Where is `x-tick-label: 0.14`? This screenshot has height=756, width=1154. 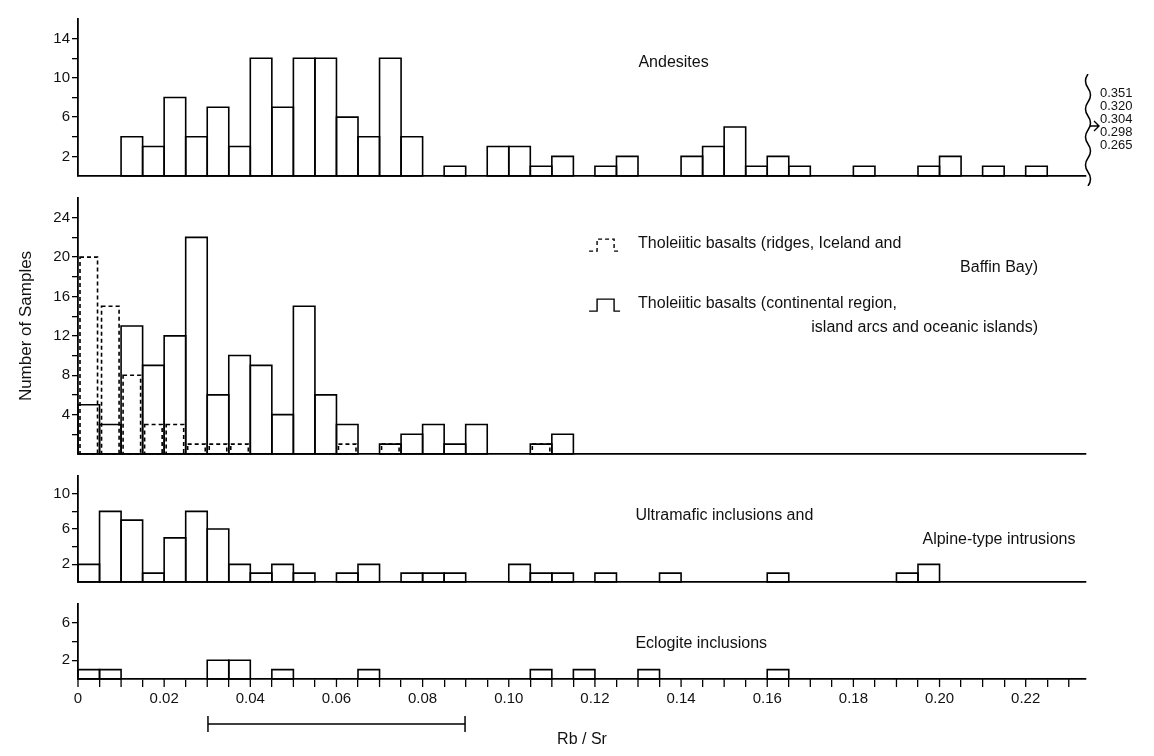 x-tick-label: 0.14 is located at coordinates (681, 698).